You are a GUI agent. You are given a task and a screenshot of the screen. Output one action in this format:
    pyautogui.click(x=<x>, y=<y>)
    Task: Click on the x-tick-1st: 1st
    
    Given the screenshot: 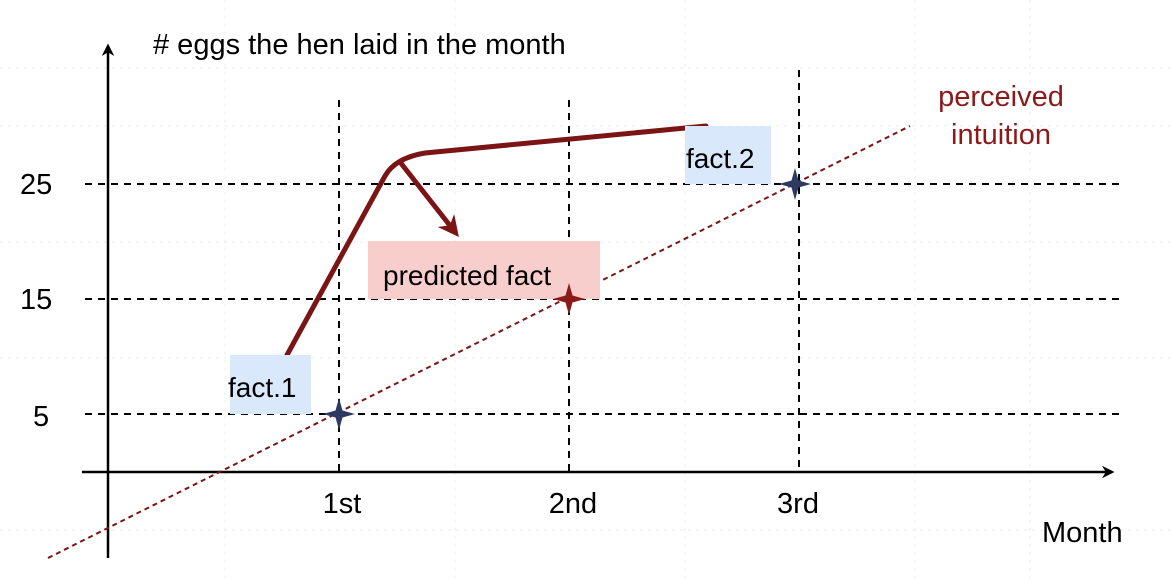 What is the action you would take?
    pyautogui.click(x=342, y=504)
    